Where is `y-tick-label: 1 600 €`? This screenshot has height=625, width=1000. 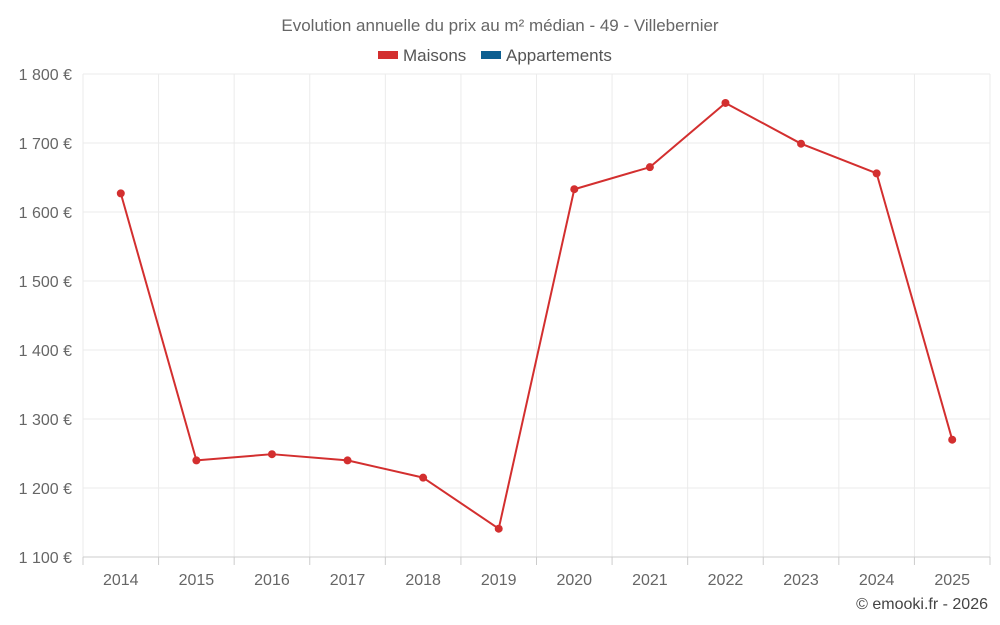 y-tick-label: 1 600 € is located at coordinates (45, 213).